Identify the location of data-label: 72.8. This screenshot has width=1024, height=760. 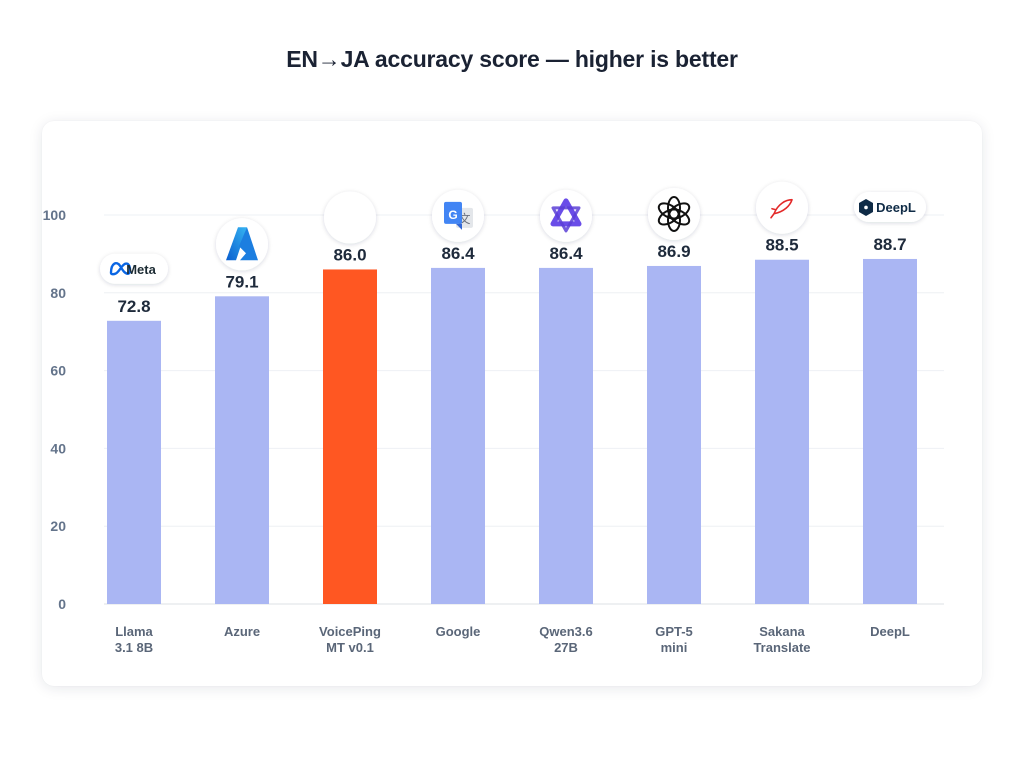
(133, 306).